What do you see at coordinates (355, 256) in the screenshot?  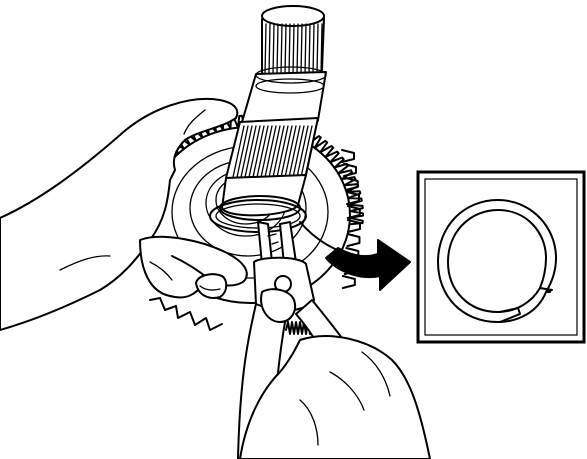 I see `callout-arrow-icon` at bounding box center [355, 256].